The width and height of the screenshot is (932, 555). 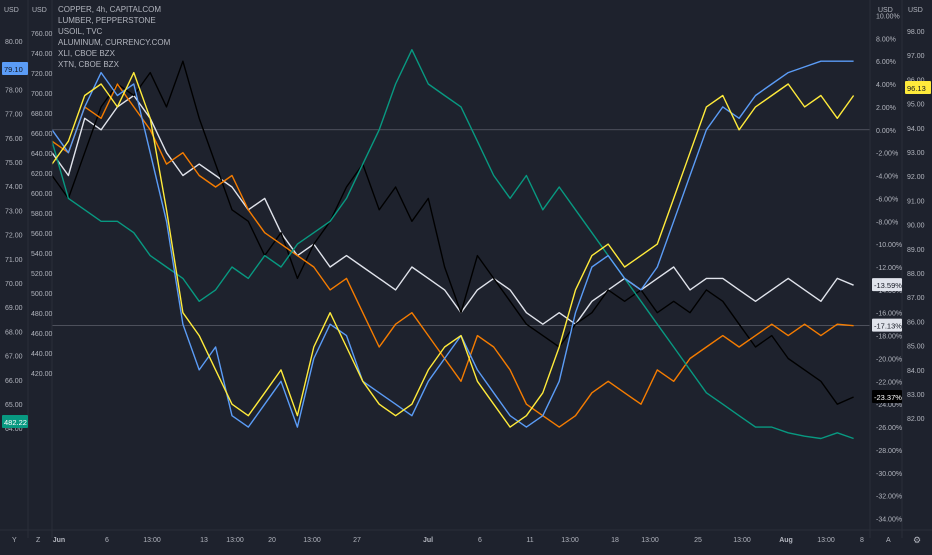 I want to click on x-tick-label: 8, so click(x=862, y=540).